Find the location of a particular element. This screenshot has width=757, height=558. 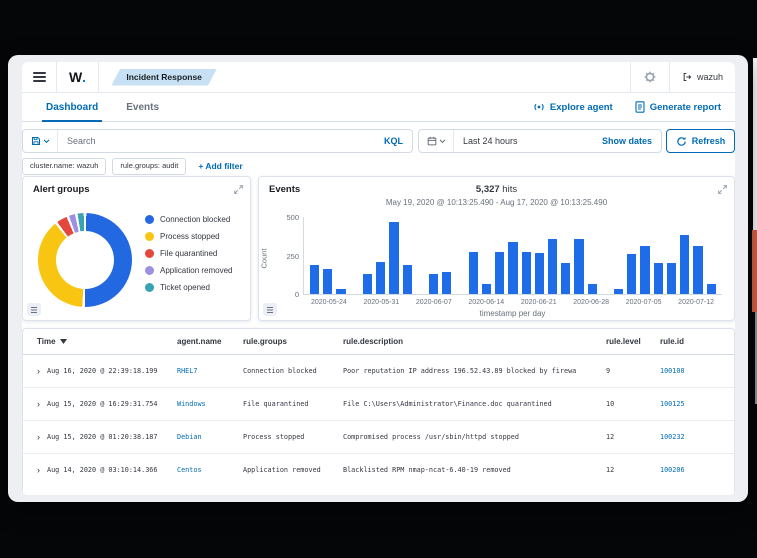

generate-report-label: Generate report is located at coordinates (685, 107).